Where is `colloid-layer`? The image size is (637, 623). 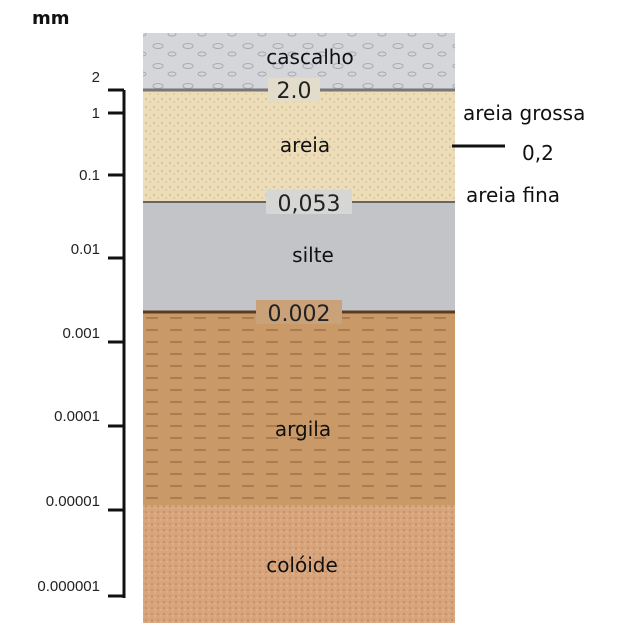 colloid-layer is located at coordinates (299, 564).